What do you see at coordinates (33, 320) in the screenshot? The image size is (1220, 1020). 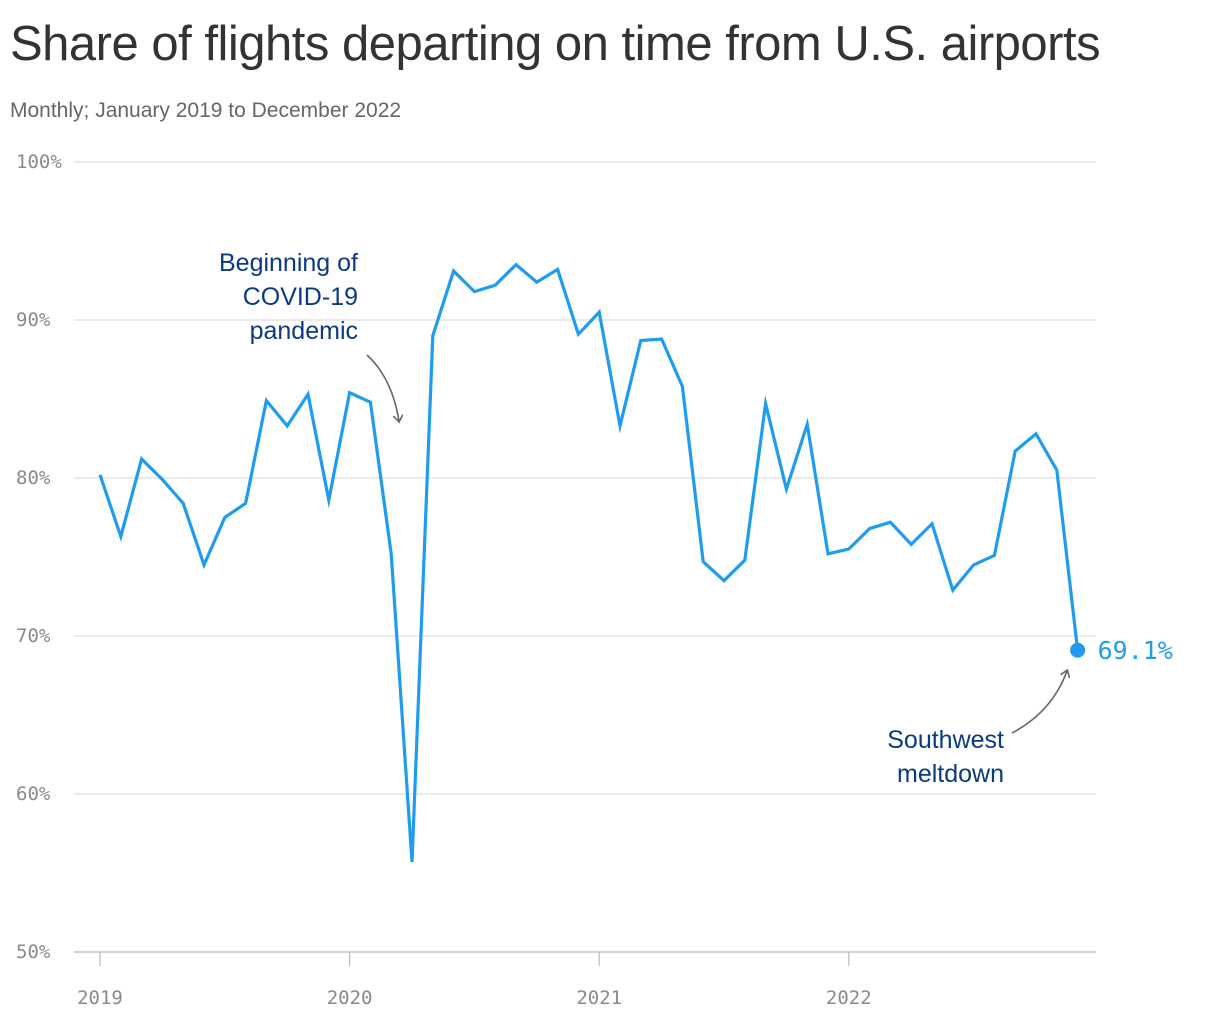 I see `y-tick-label: 90%` at bounding box center [33, 320].